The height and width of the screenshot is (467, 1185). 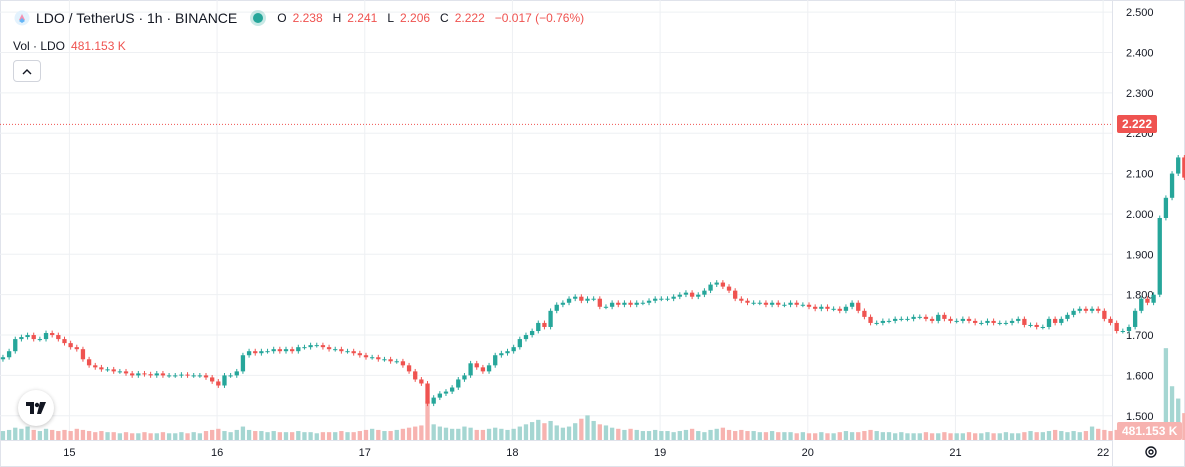 What do you see at coordinates (1137, 124) in the screenshot?
I see `last-price-tag: 2.222` at bounding box center [1137, 124].